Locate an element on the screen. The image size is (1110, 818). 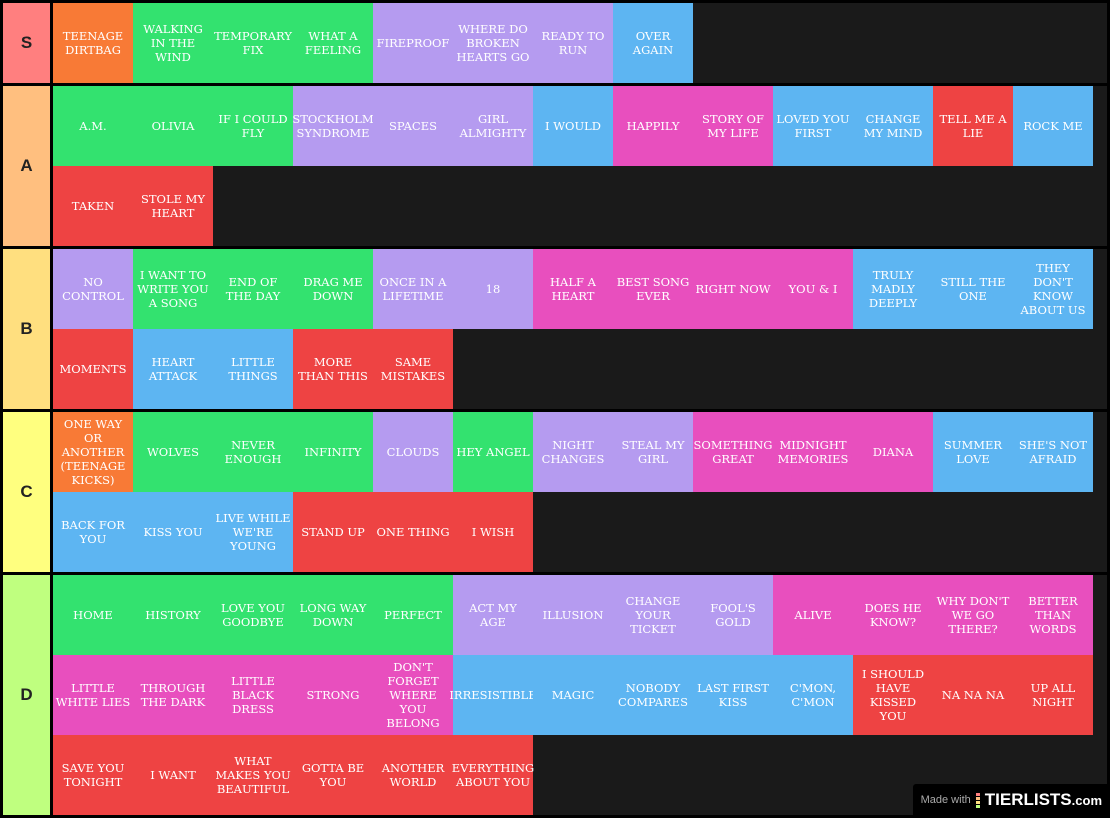
tier-item: I SHOULD HAVE KISSED YOU is located at coordinates (893, 695).